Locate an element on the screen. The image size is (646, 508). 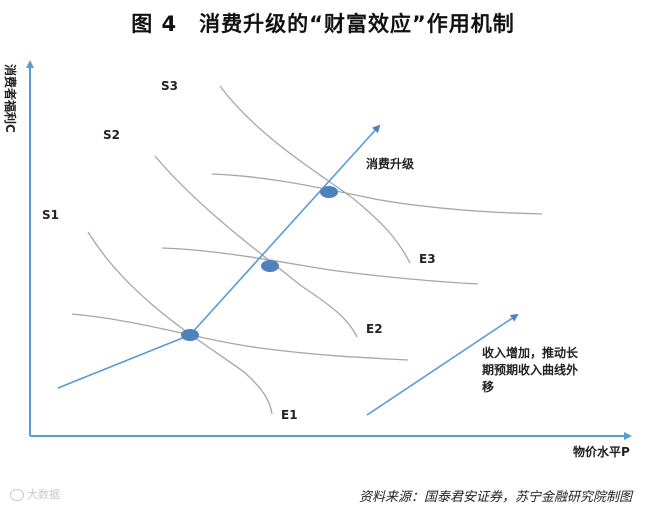
income-note-line-1: 收入增加，推动长 is located at coordinates (530, 352).